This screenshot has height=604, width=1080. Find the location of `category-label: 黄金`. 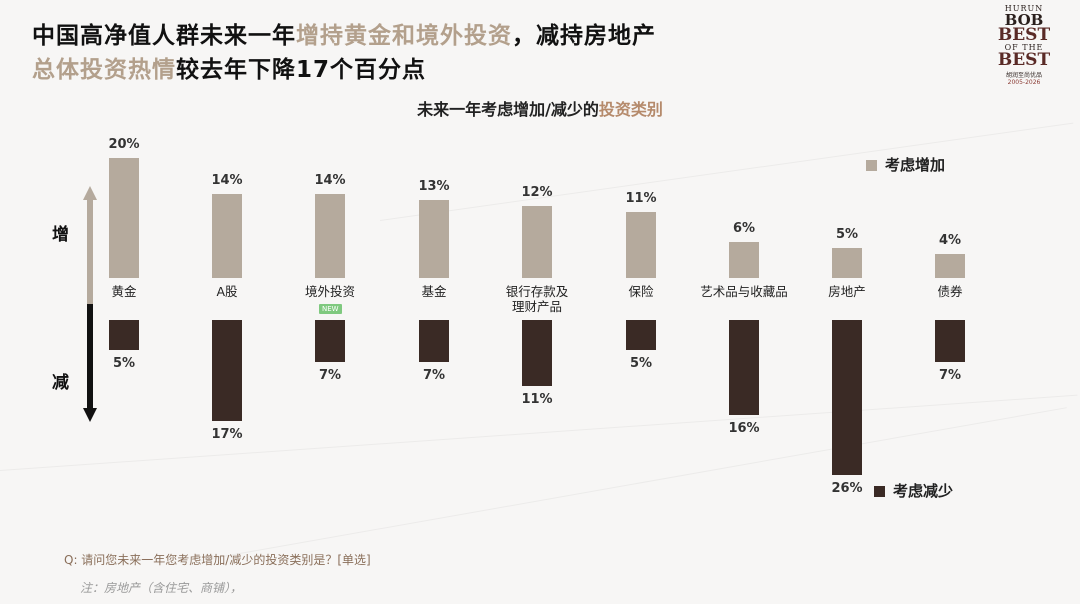

category-label: 黄金 is located at coordinates (124, 291).